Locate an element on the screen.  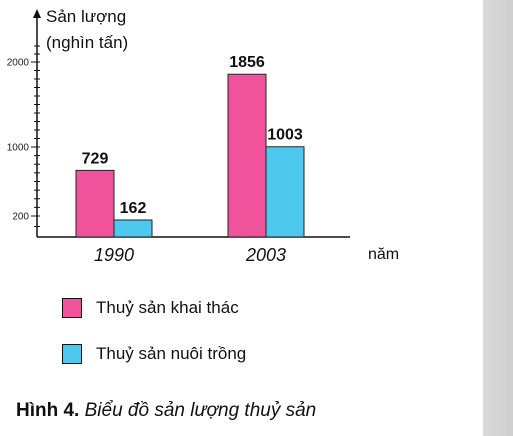
legend-label-khai-thac: Thuỷ sản khai thác is located at coordinates (167, 307).